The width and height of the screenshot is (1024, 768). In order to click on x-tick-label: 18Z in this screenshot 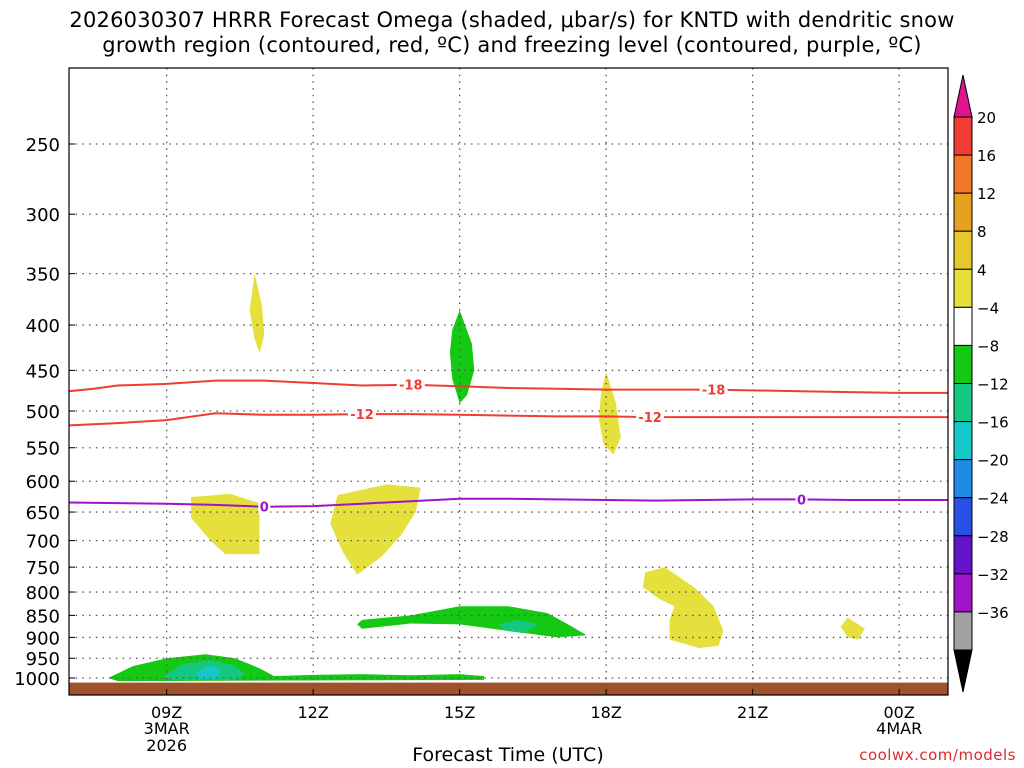, I will do `click(606, 712)`.